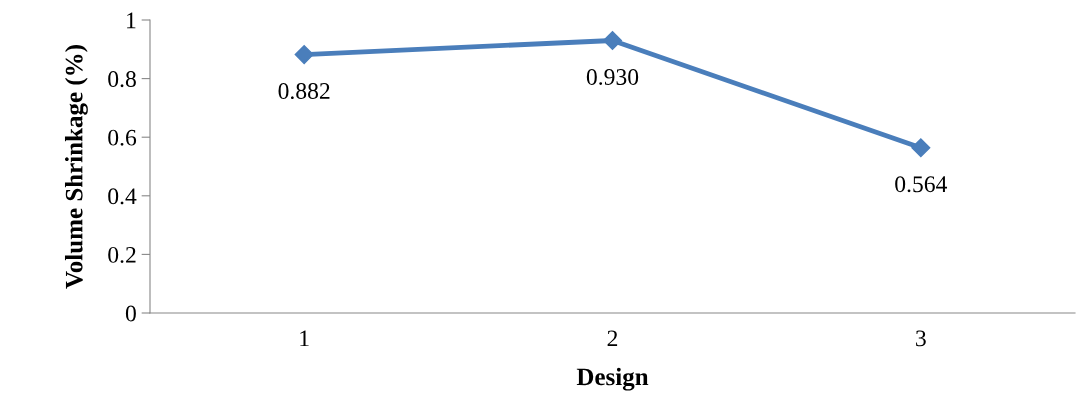  I want to click on y-axis-title: Volume Shrinkage (%), so click(76, 167).